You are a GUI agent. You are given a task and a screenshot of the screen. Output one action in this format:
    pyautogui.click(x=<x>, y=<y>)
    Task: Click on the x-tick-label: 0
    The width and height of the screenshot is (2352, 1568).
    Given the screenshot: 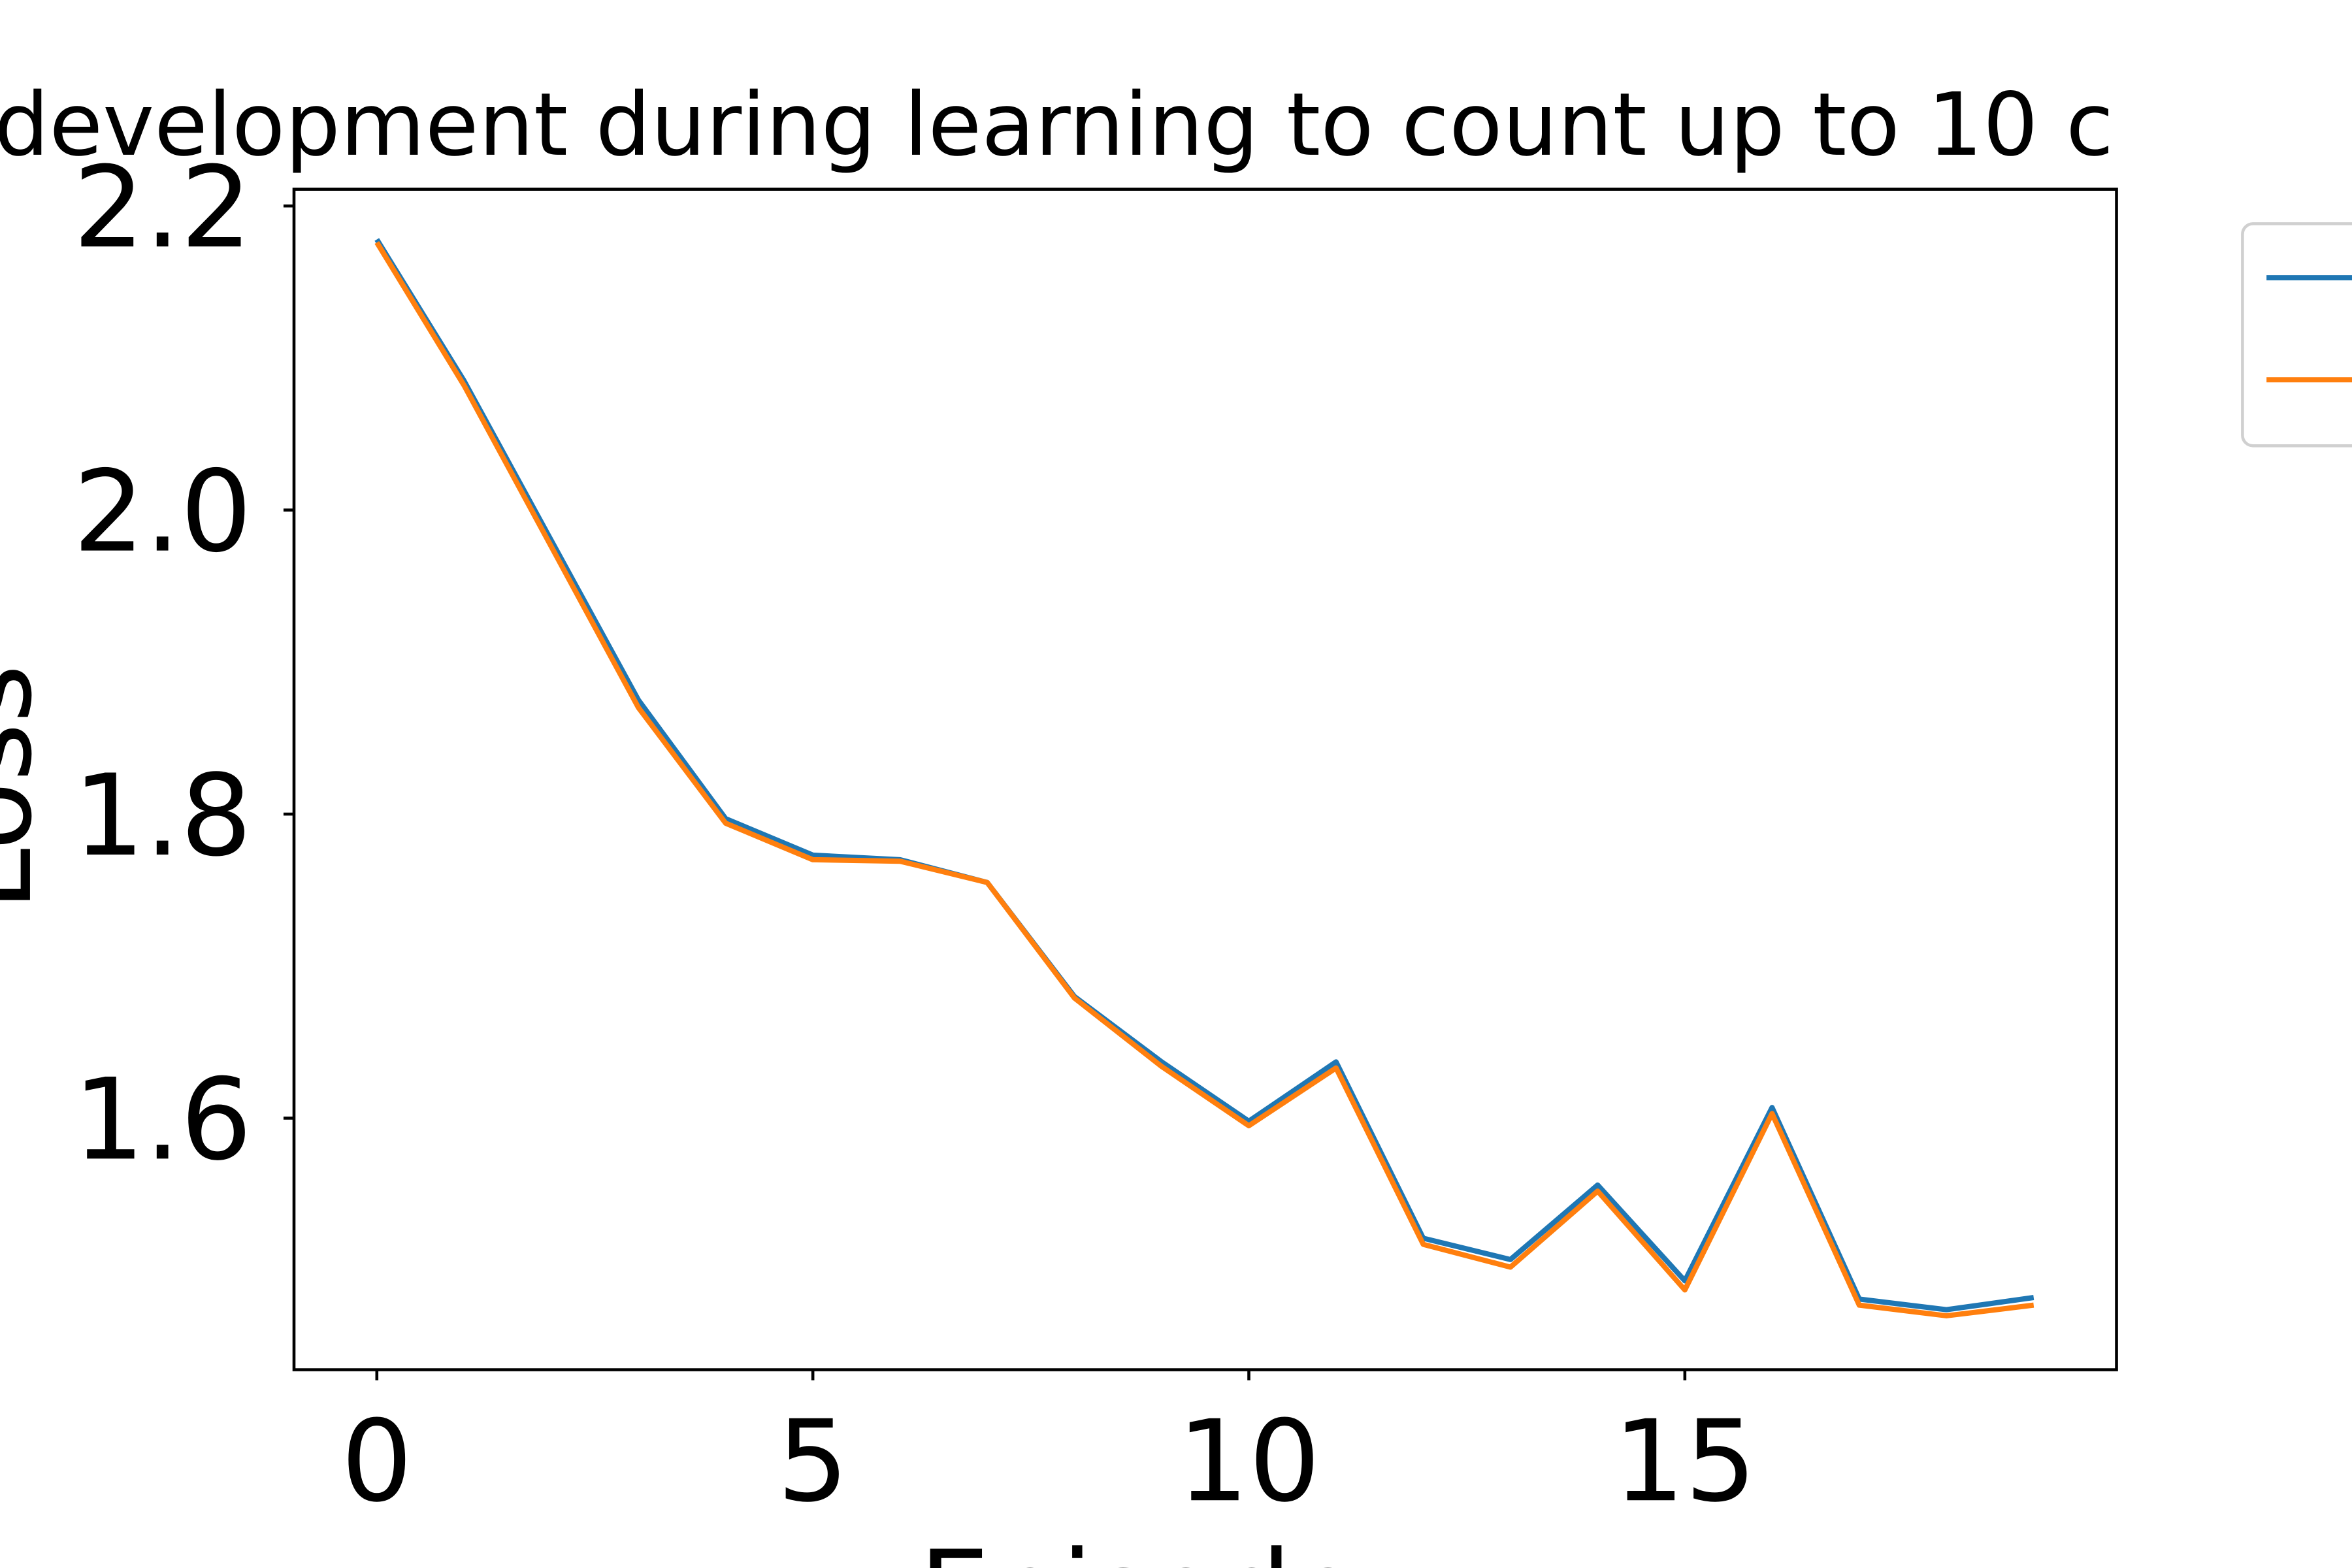 What is the action you would take?
    pyautogui.click(x=377, y=1461)
    